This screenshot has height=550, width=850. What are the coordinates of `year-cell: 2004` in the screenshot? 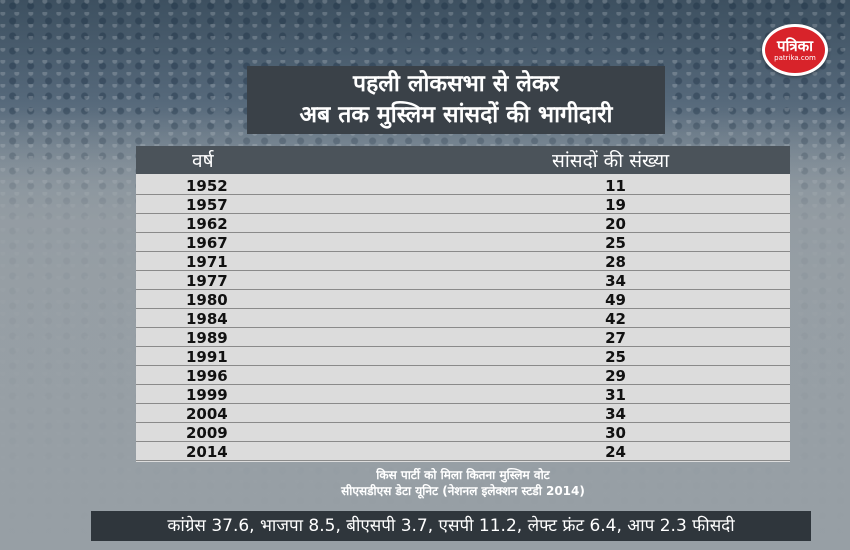 It's located at (207, 414).